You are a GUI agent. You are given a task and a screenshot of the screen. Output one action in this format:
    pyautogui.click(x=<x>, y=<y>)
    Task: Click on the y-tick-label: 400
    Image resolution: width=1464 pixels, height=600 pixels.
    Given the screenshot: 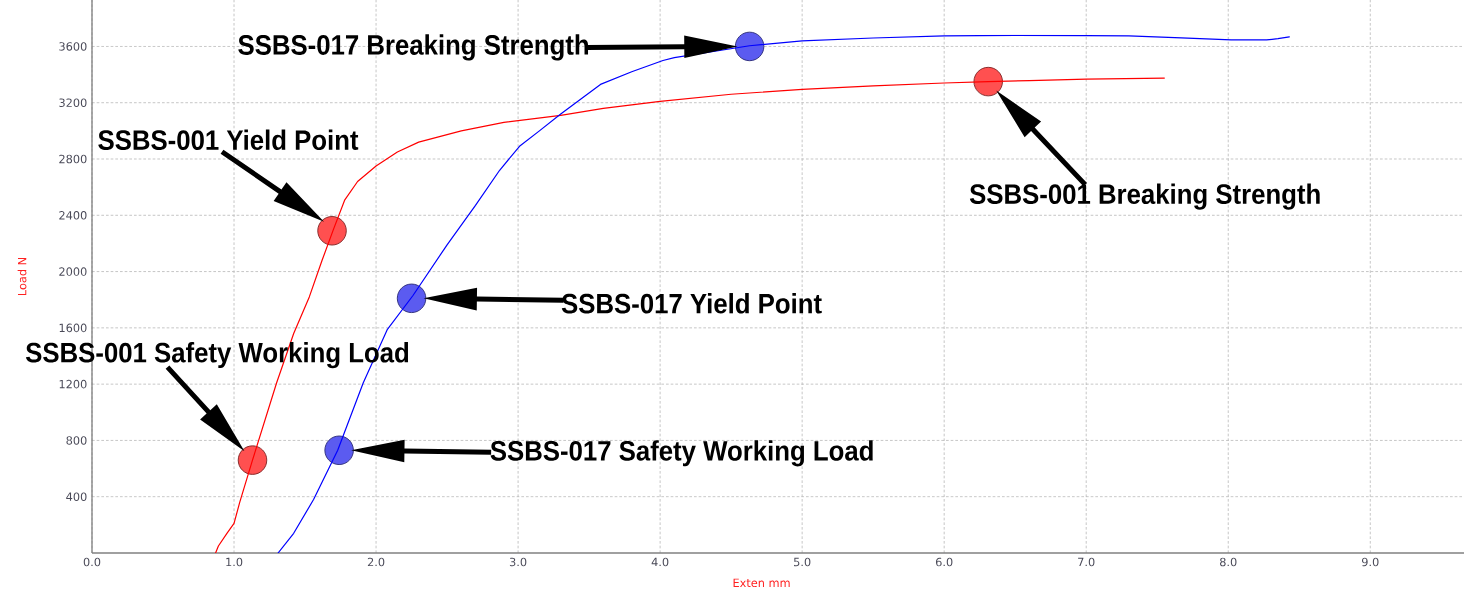 What is the action you would take?
    pyautogui.click(x=76, y=497)
    